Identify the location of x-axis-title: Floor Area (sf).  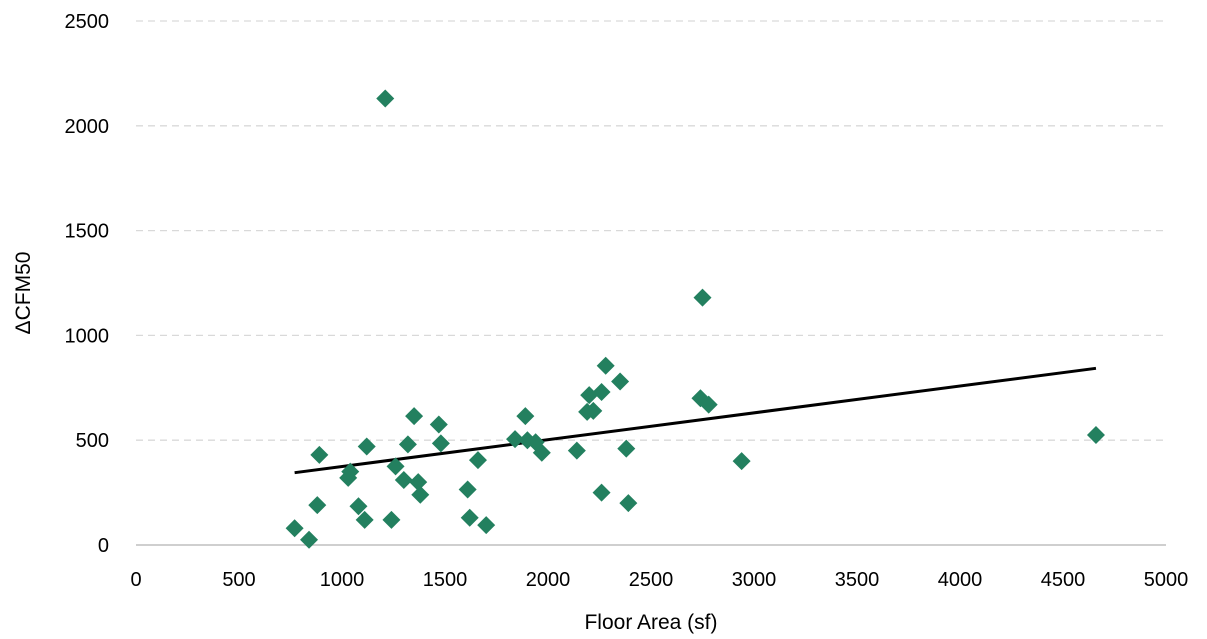
(650, 622).